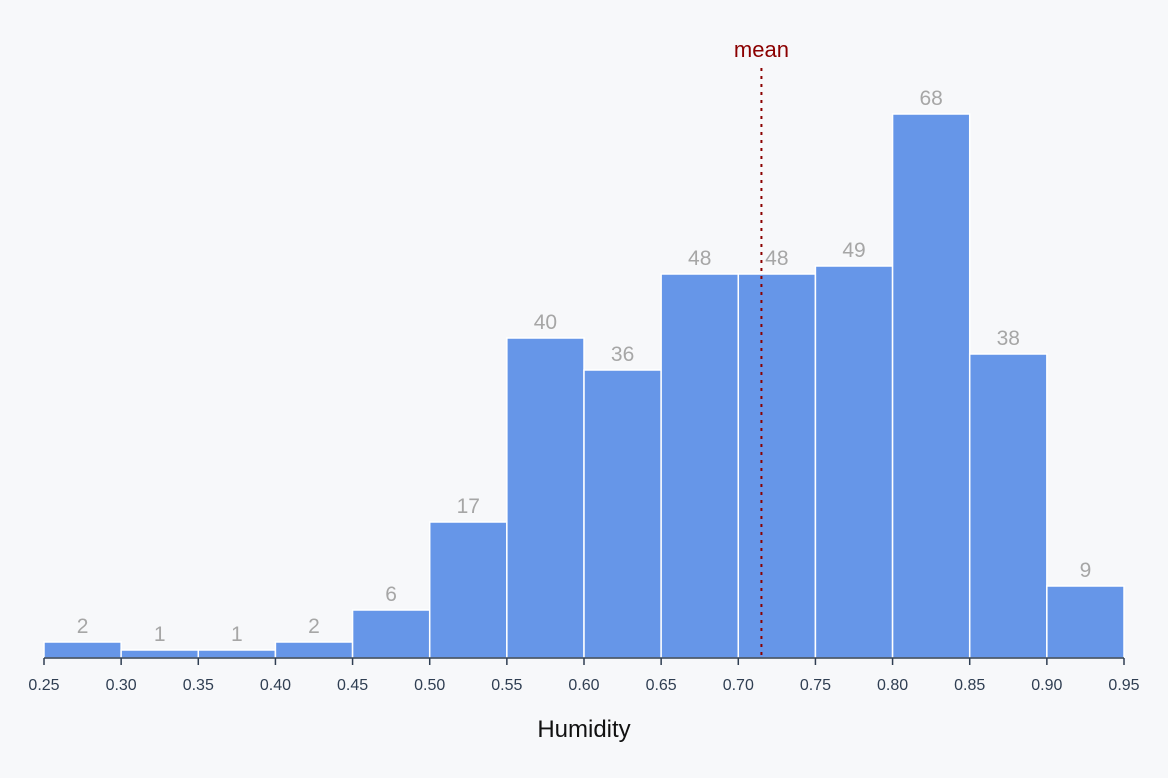  Describe the element at coordinates (815, 685) in the screenshot. I see `x-tick-label: 0.75` at that location.